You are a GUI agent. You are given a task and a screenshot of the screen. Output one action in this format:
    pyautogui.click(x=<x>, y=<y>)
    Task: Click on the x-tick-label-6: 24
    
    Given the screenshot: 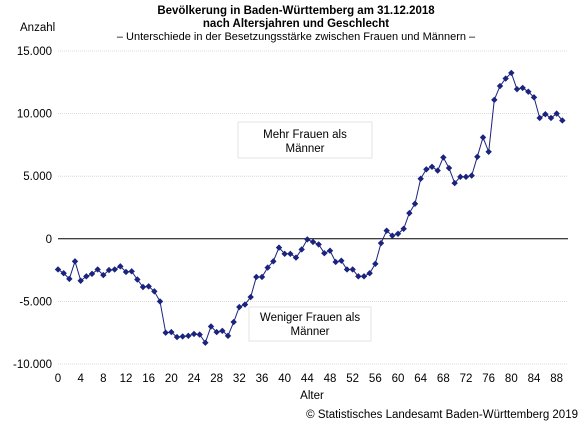 What is the action you would take?
    pyautogui.click(x=194, y=379)
    